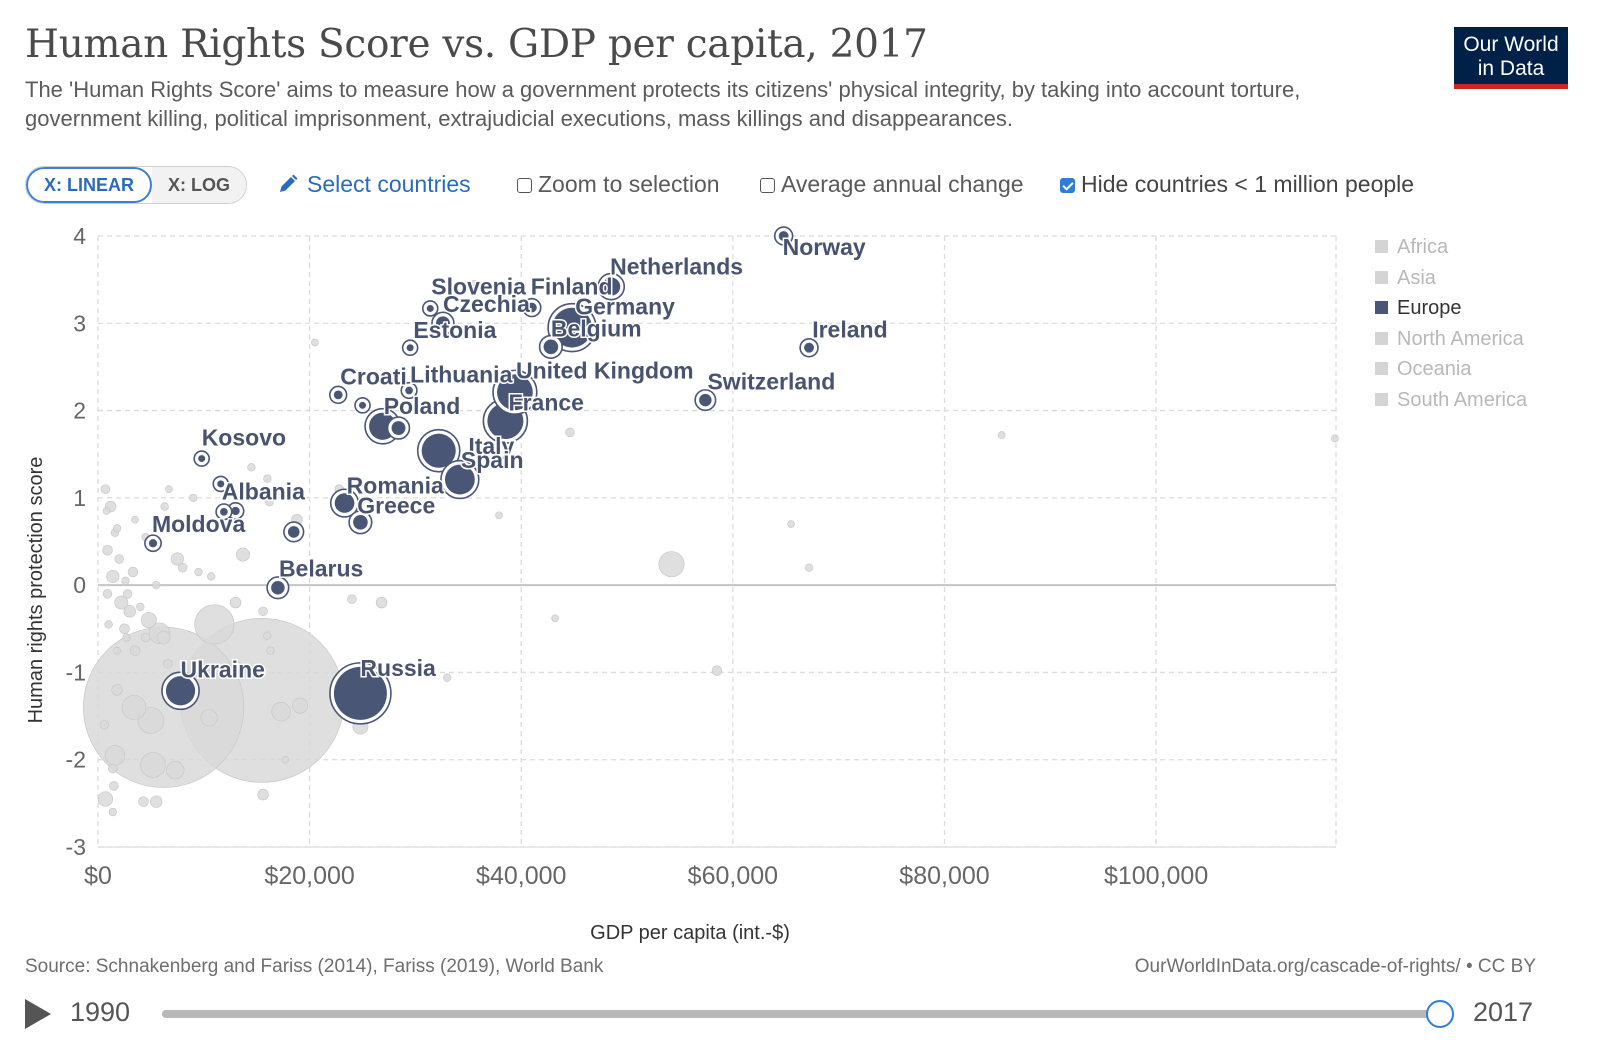 This screenshot has height=1062, width=1600. I want to click on select-countries-button: Select countries, so click(374, 184).